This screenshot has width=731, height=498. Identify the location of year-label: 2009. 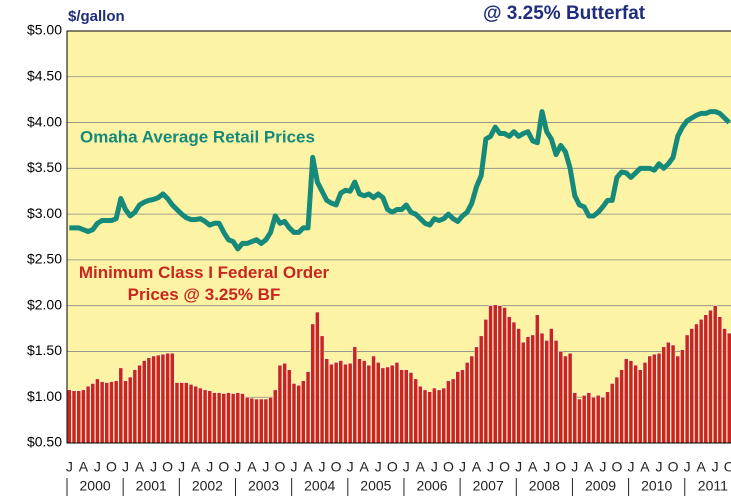
(600, 486).